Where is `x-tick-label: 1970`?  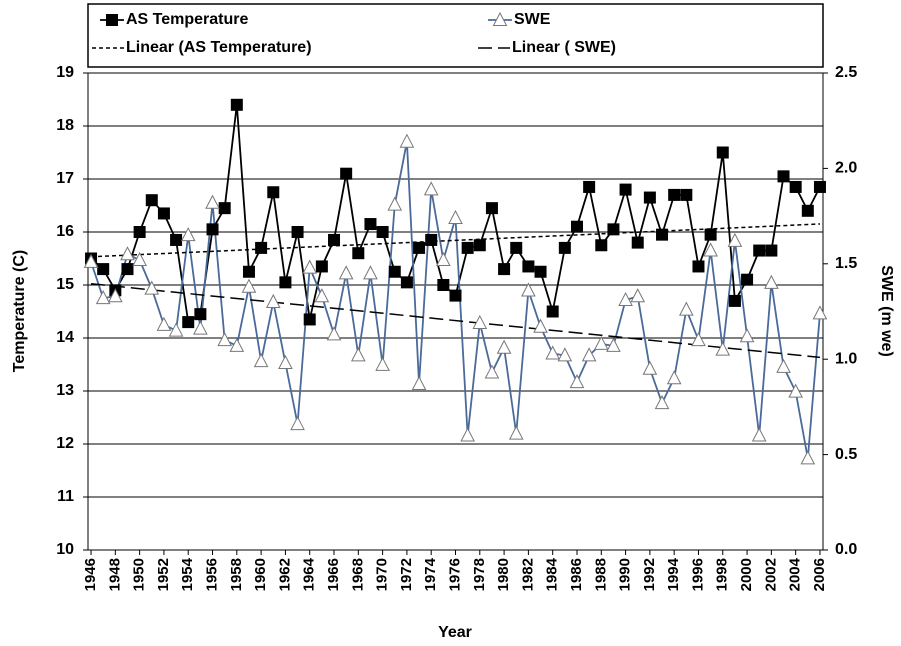
x-tick-label: 1970 is located at coordinates (382, 574).